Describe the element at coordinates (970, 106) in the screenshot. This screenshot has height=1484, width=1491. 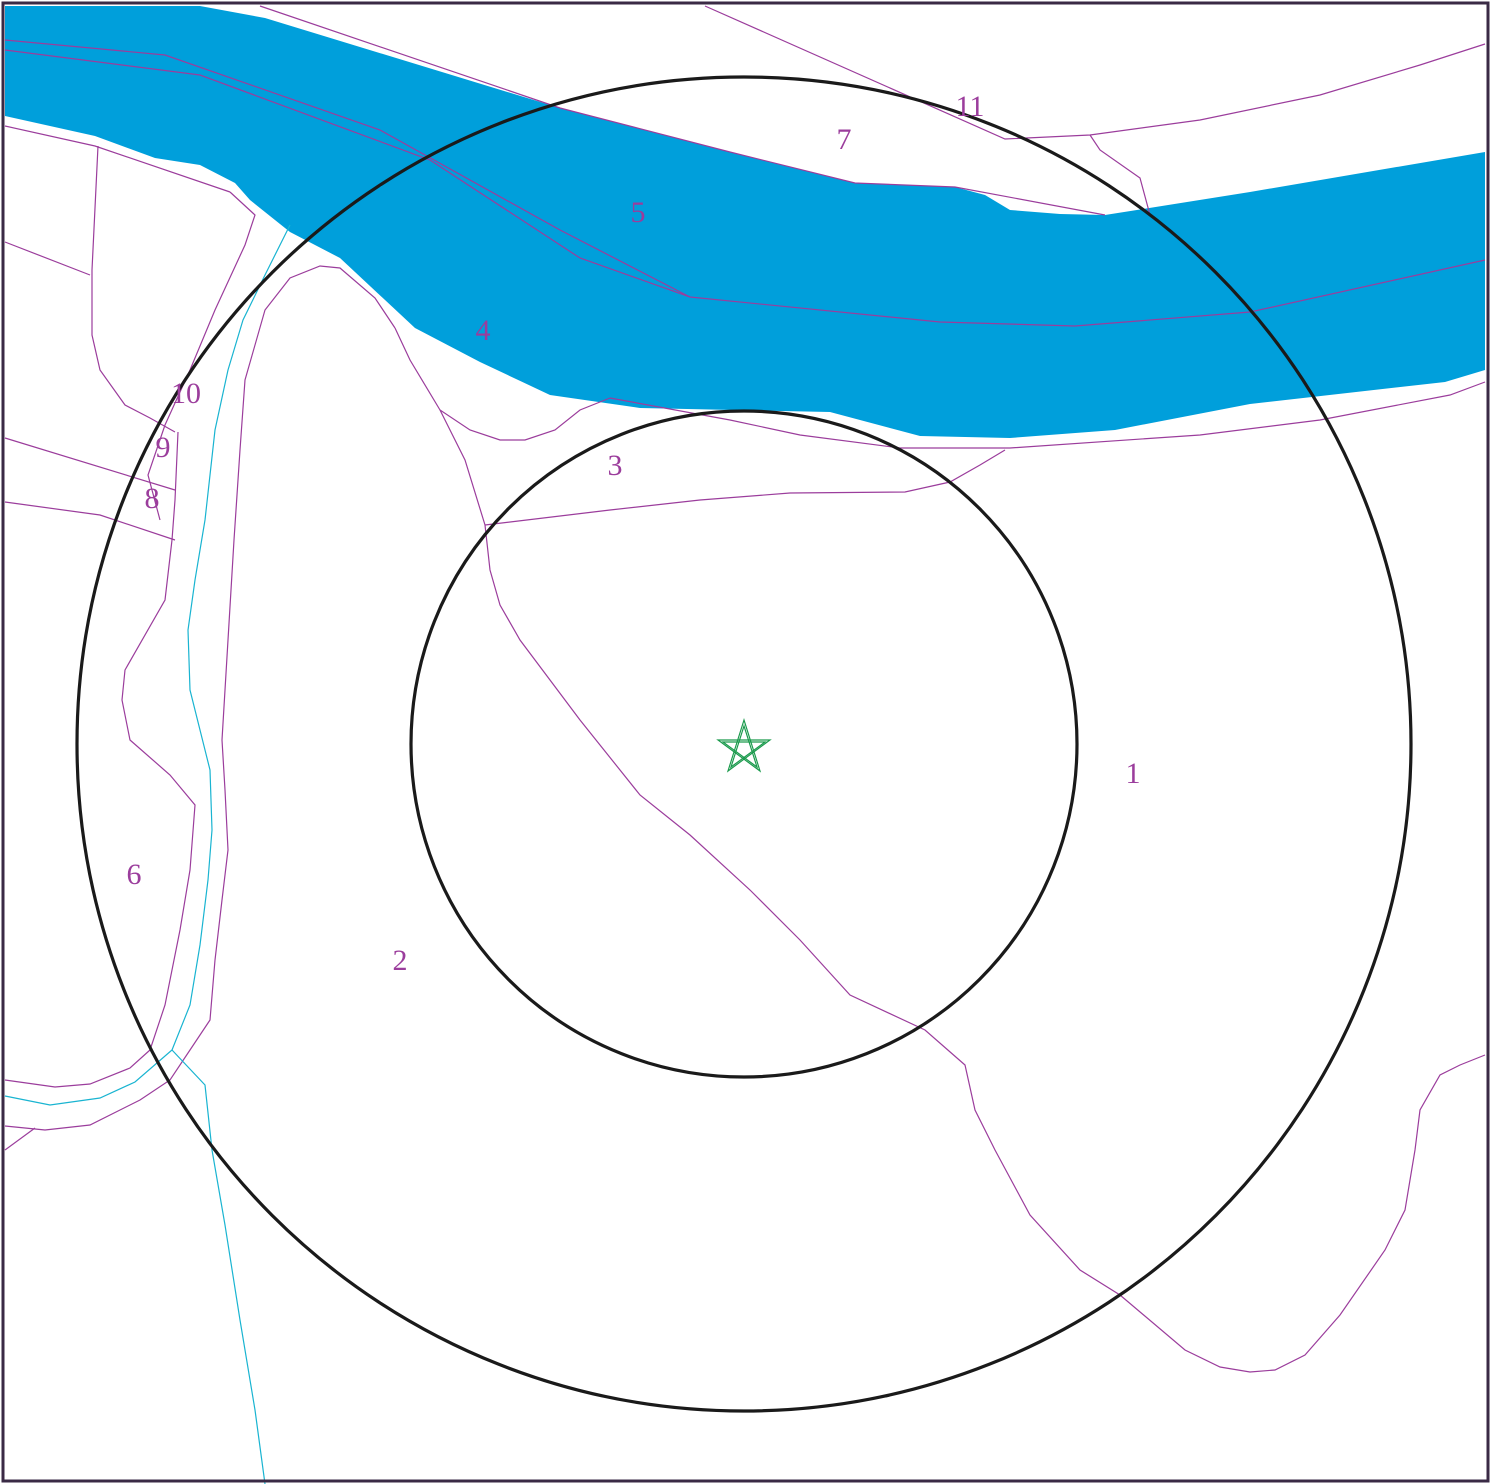
I see `parcel-label-11: 11` at that location.